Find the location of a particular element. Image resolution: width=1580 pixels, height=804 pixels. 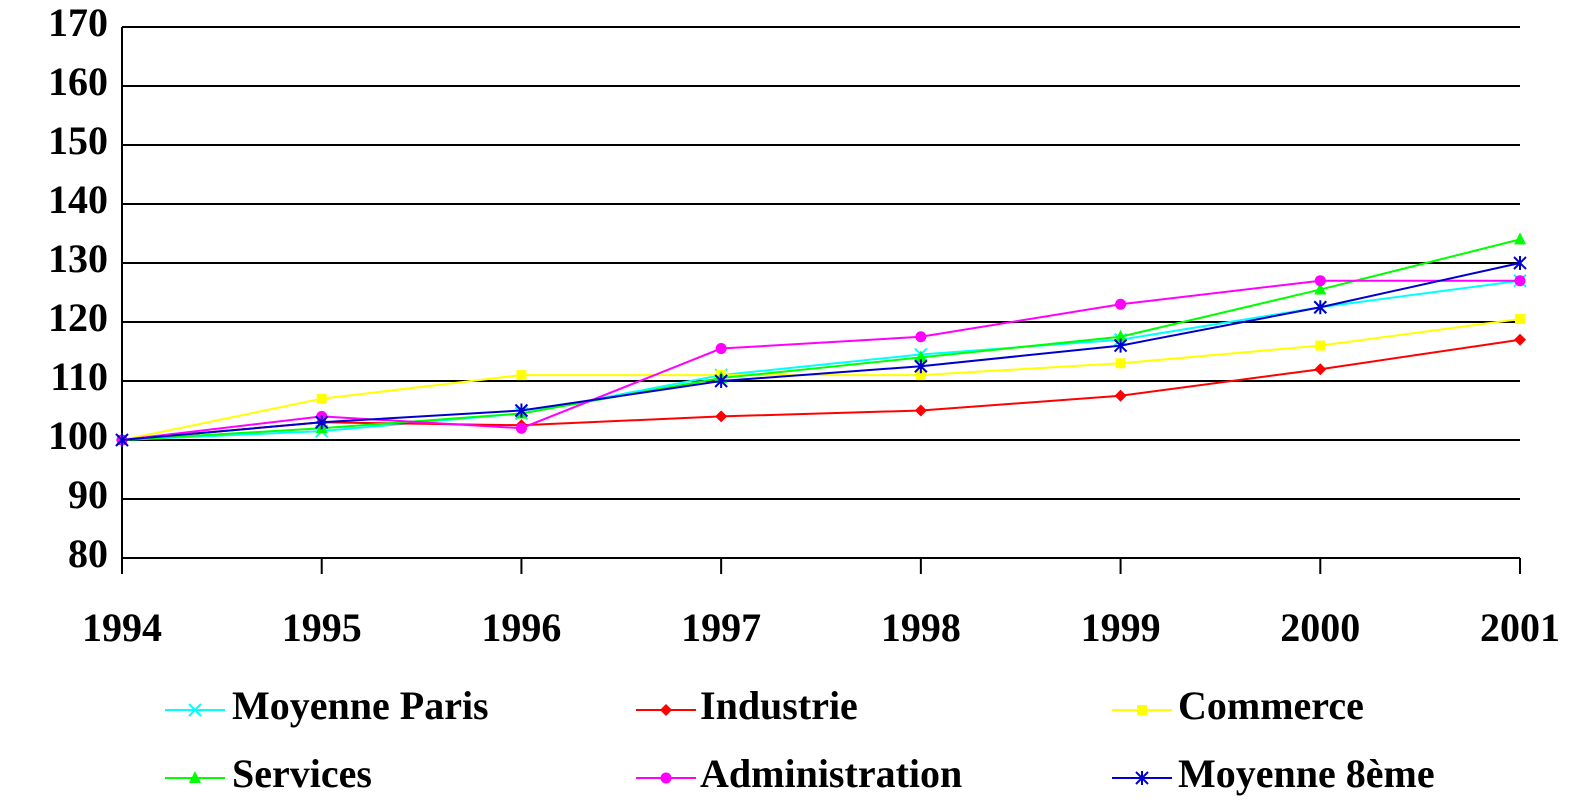

legend-label: Services is located at coordinates (302, 773).